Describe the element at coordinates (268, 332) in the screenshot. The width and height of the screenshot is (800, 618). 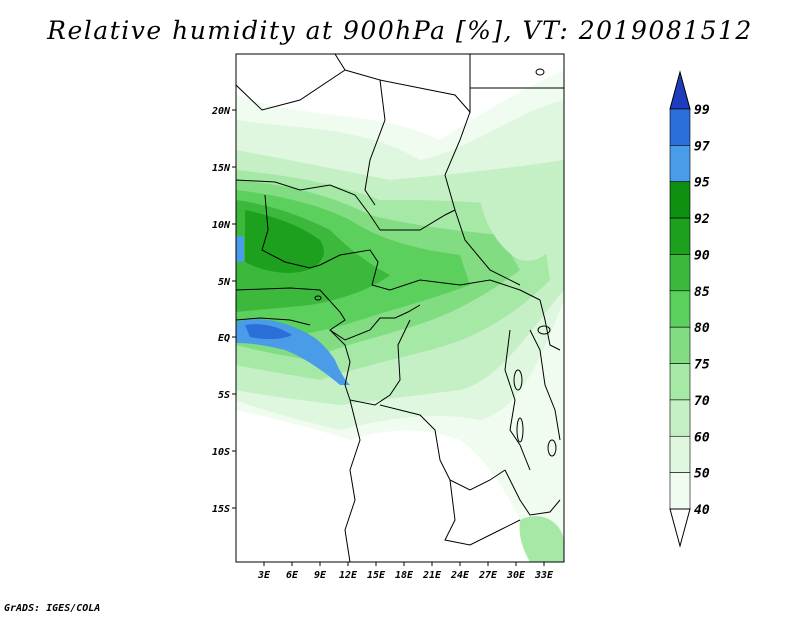
I see `rh-97-region` at that location.